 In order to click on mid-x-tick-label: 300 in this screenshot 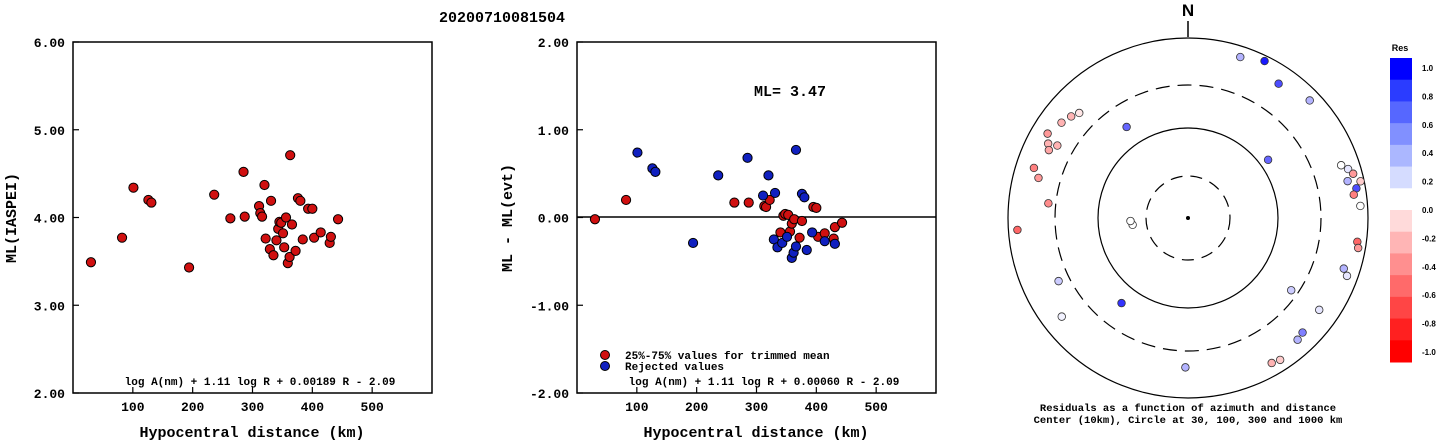, I will do `click(757, 407)`.